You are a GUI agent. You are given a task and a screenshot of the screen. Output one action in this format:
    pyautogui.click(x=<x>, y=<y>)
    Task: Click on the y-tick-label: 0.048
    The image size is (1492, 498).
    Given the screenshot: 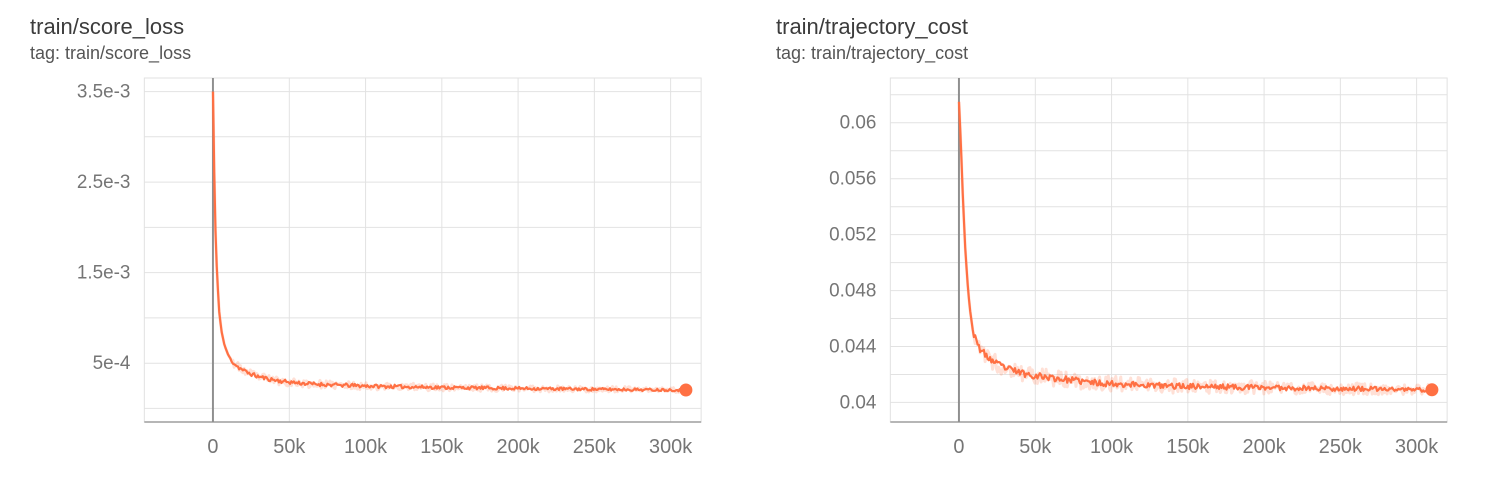 What is the action you would take?
    pyautogui.click(x=852, y=291)
    